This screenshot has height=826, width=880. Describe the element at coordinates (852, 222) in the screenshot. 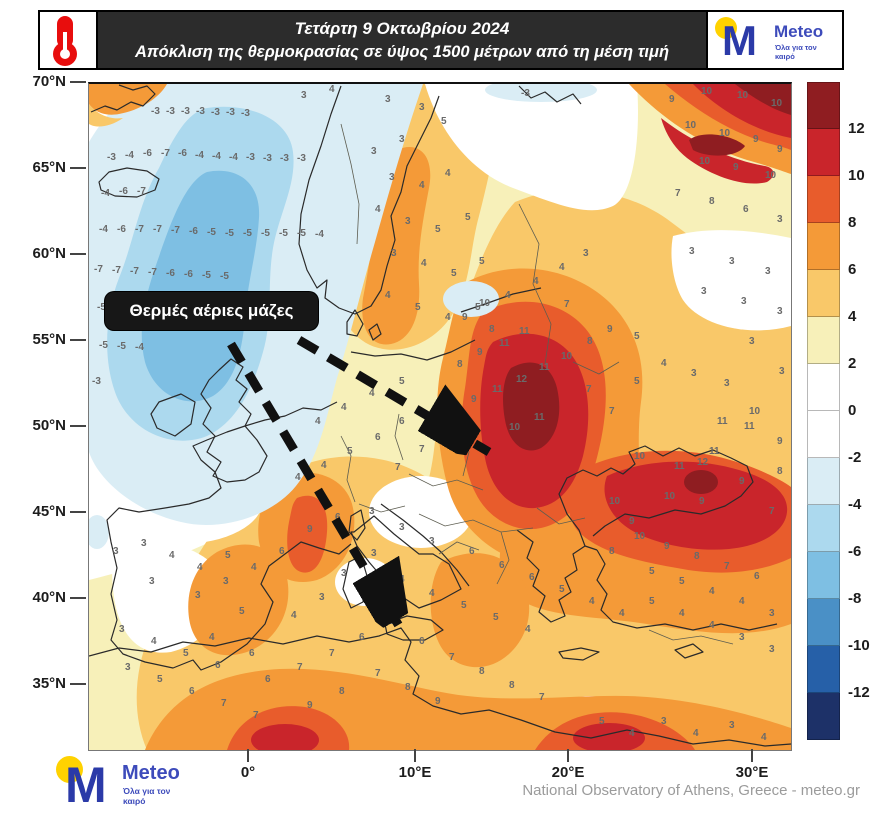

I see `colorbar-label: 8` at that location.